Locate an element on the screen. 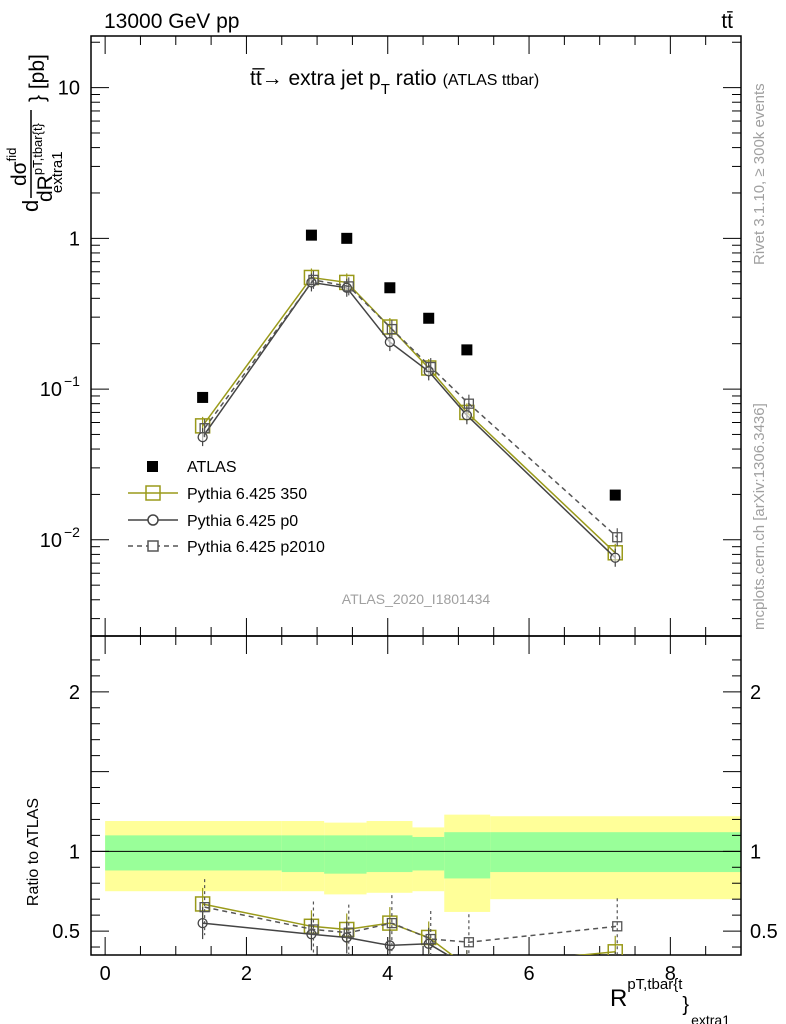  y-tick-label-3: 10 is located at coordinates (51, 541).